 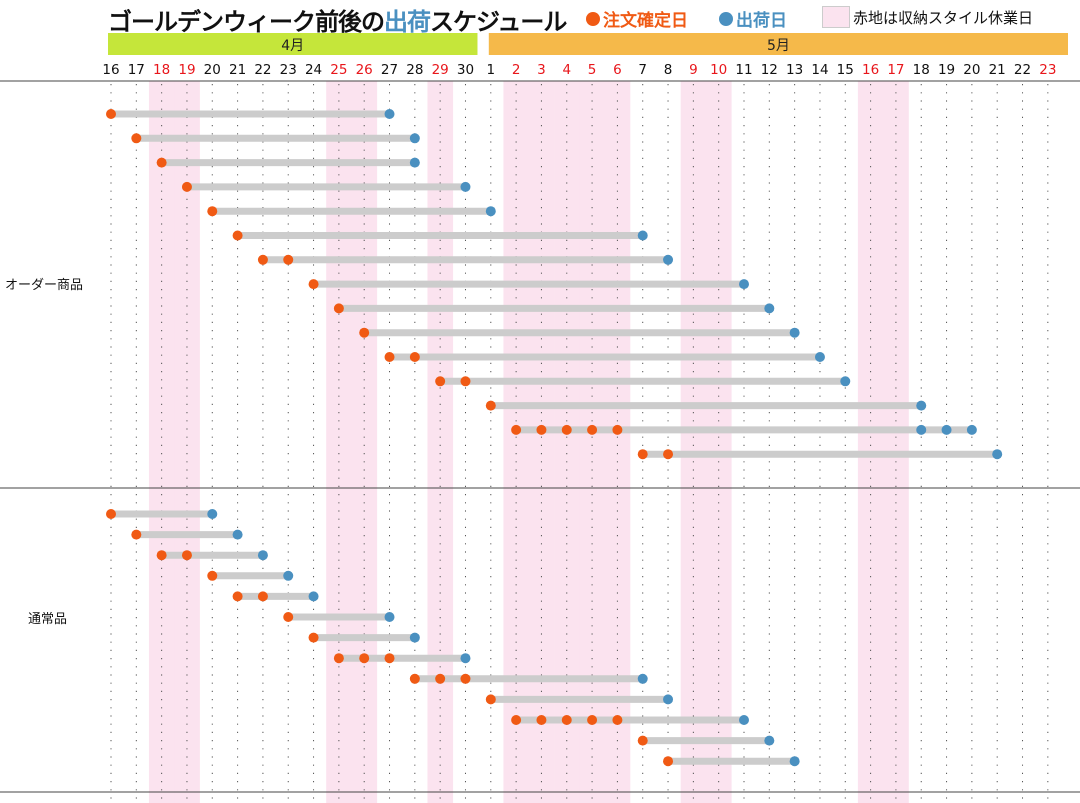 What do you see at coordinates (566, 70) in the screenshot?
I see `day-label: 4` at bounding box center [566, 70].